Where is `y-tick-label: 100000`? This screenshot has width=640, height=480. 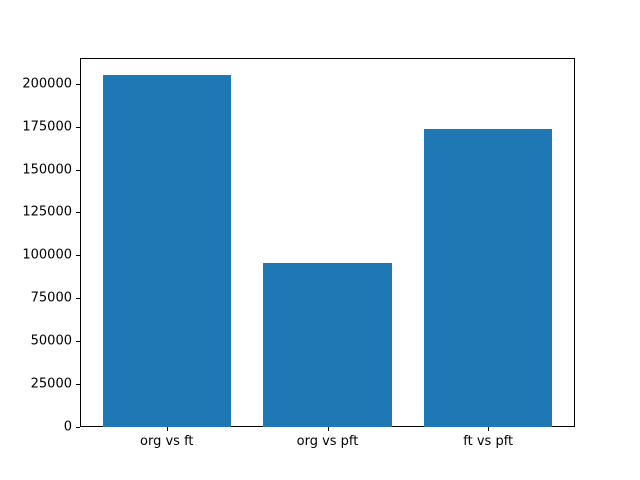
y-tick-label: 100000 is located at coordinates (47, 255).